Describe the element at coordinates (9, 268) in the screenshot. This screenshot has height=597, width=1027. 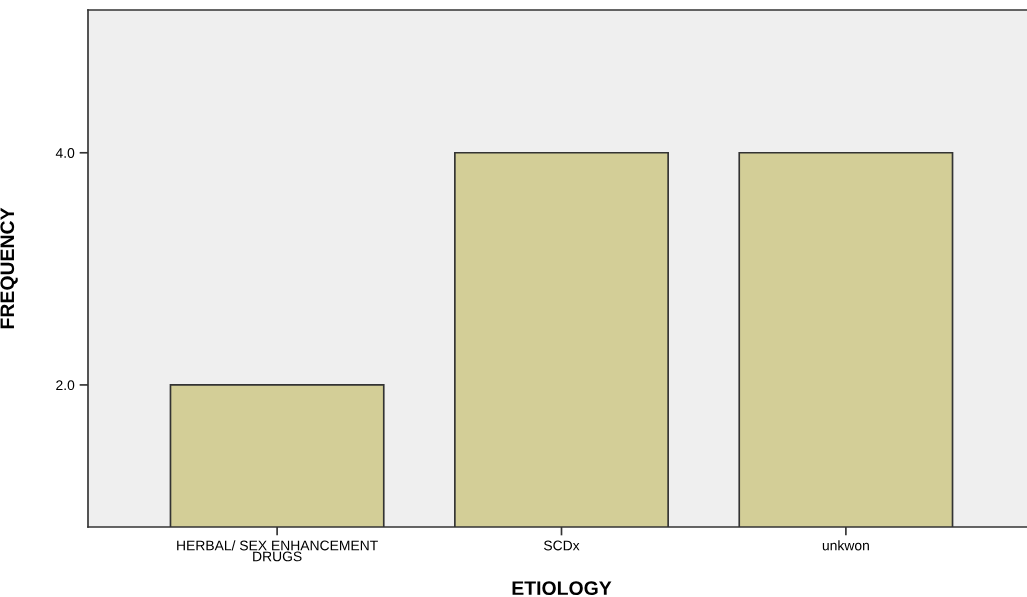
I see `y-axis-title: FREQUENCY` at that location.